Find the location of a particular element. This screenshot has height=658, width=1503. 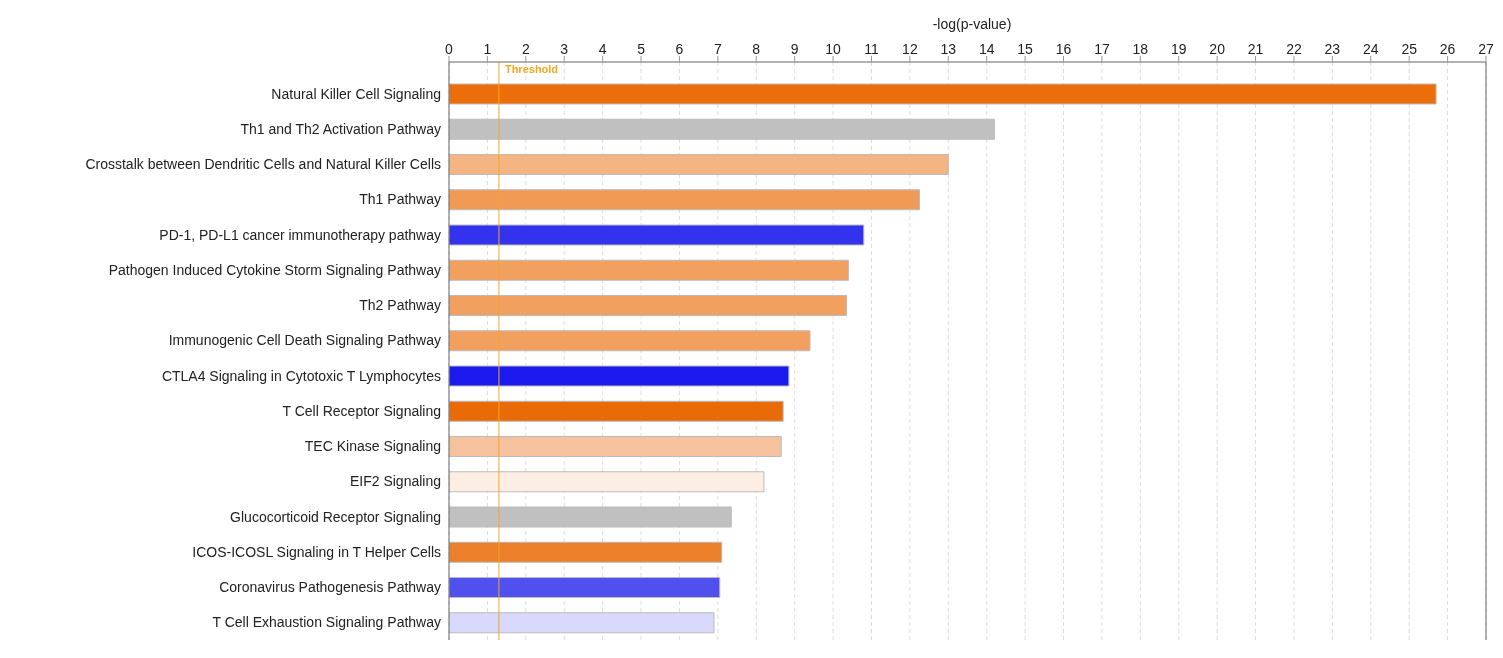

y-tick-label: T Cell Receptor Signaling is located at coordinates (361, 410).